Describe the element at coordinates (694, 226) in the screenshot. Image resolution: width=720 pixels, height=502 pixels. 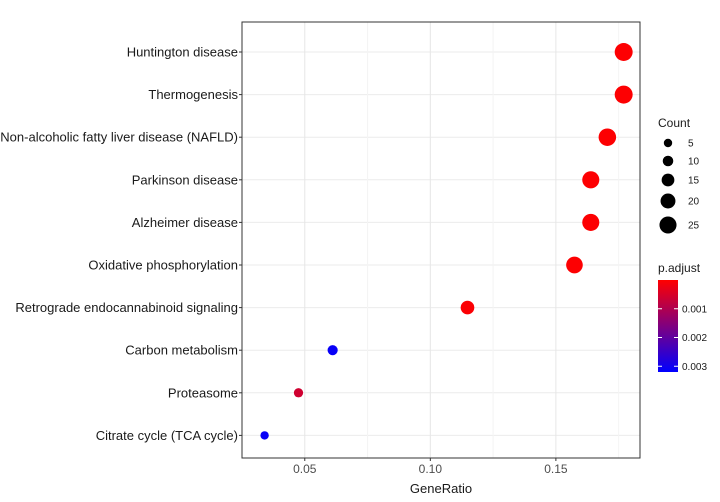
I see `size-legend-label: 25` at that location.